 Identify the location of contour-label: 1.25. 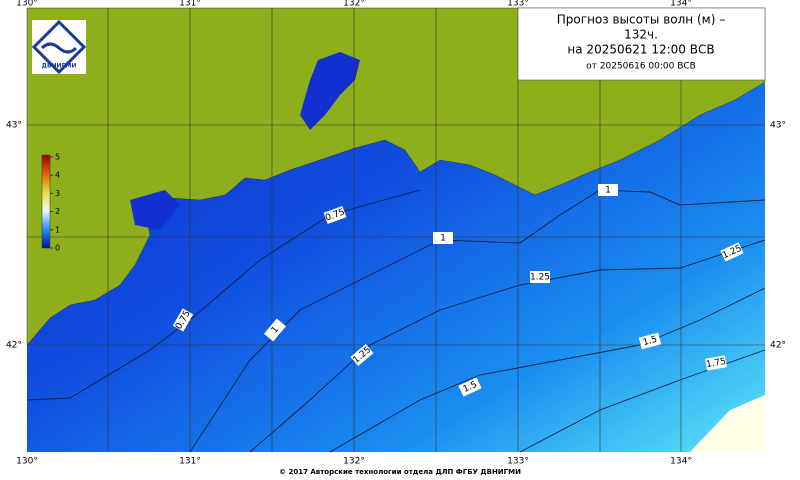
(540, 277).